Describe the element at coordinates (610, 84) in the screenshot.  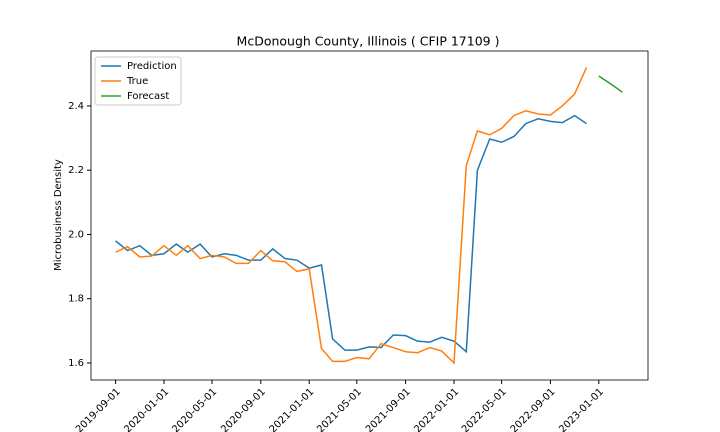
I see `line-series` at that location.